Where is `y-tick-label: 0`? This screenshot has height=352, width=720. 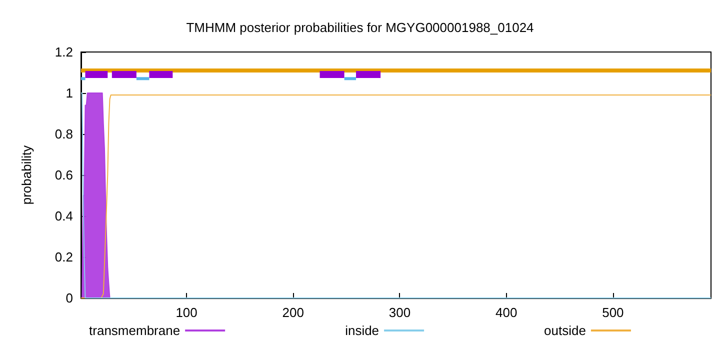
y-tick-label: 0 is located at coordinates (69, 298).